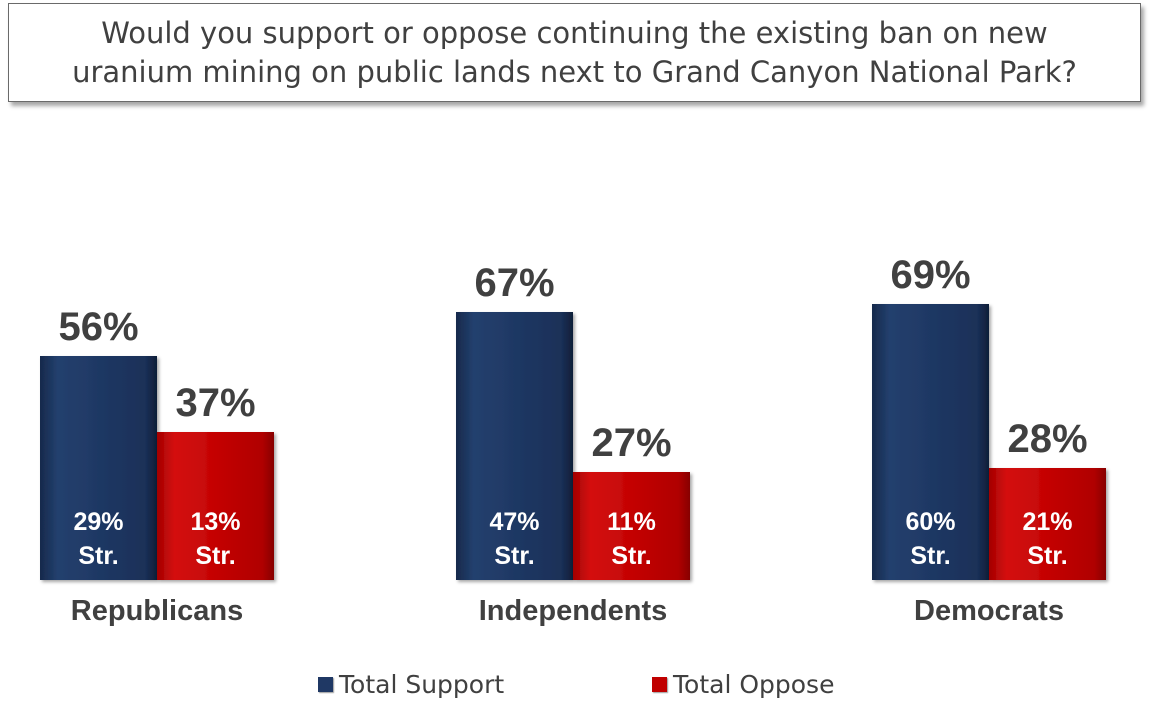 This screenshot has height=710, width=1151. I want to click on strong-suffix-support-independents: Str., so click(514, 556).